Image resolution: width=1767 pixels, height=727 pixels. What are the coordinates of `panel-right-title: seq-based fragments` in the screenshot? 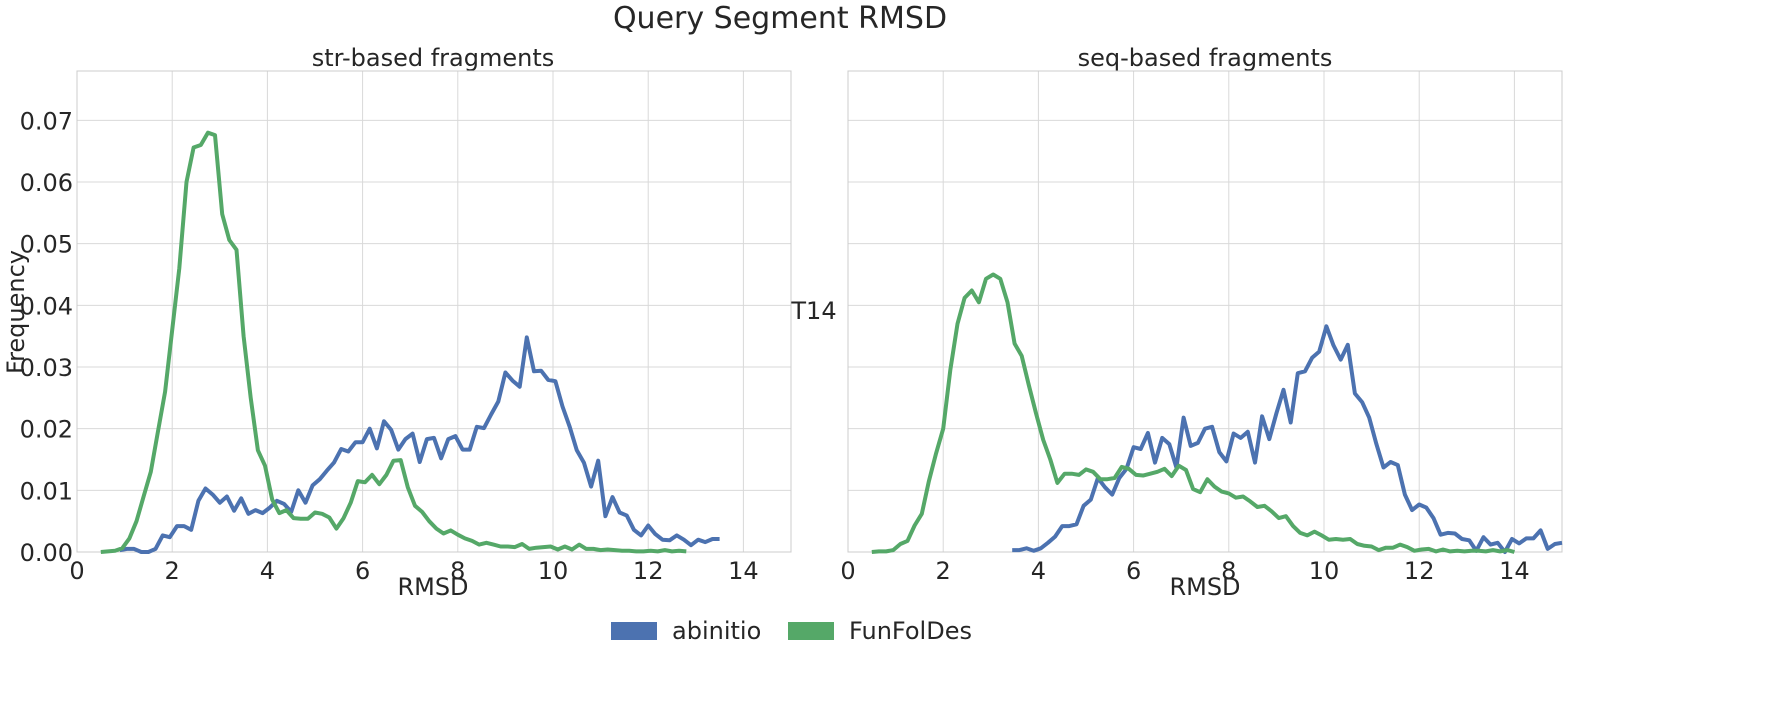 It's located at (1205, 58).